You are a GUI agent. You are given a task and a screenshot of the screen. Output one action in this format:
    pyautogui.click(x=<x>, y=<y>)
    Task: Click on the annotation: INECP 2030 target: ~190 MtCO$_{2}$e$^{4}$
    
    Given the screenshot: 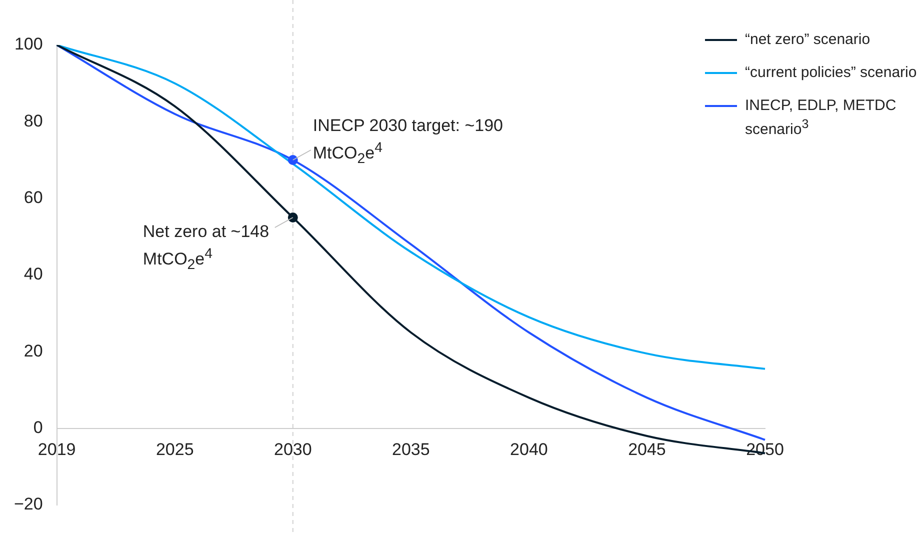 What is the action you would take?
    pyautogui.click(x=408, y=142)
    